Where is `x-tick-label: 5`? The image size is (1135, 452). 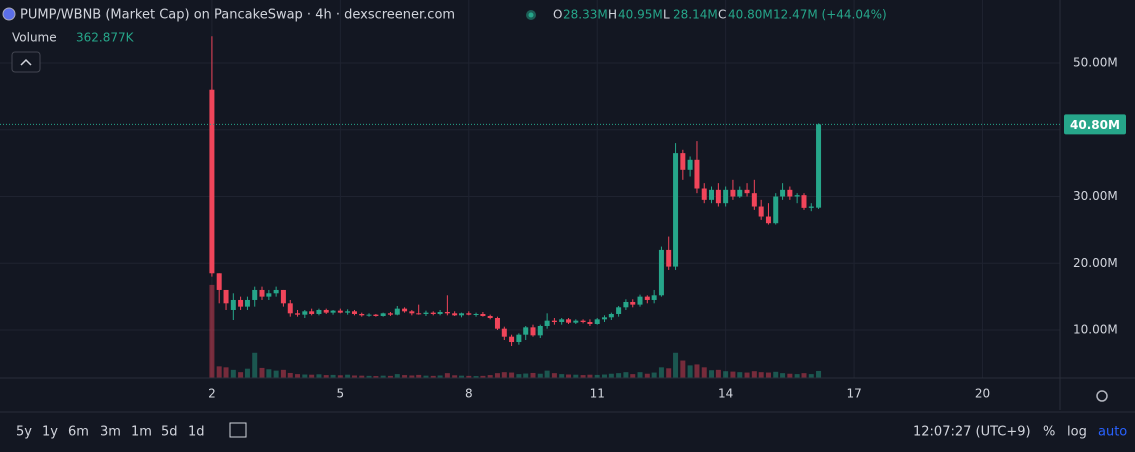
x-tick-label: 5 is located at coordinates (341, 394).